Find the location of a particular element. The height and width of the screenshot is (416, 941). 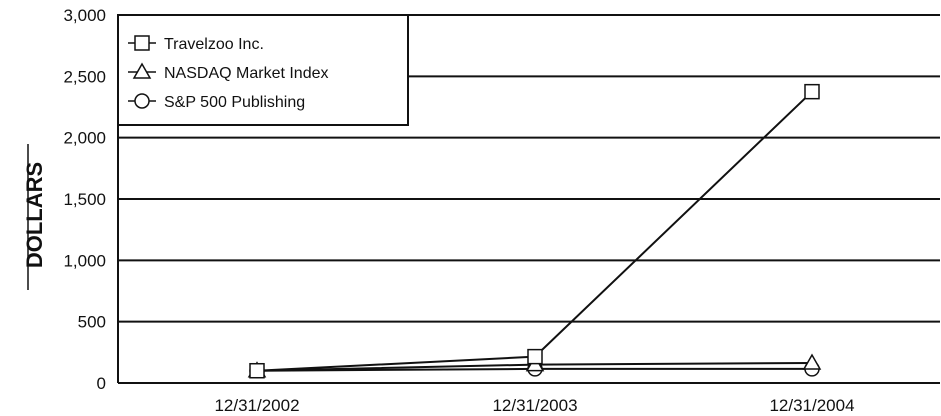

legend-box is located at coordinates (263, 70).